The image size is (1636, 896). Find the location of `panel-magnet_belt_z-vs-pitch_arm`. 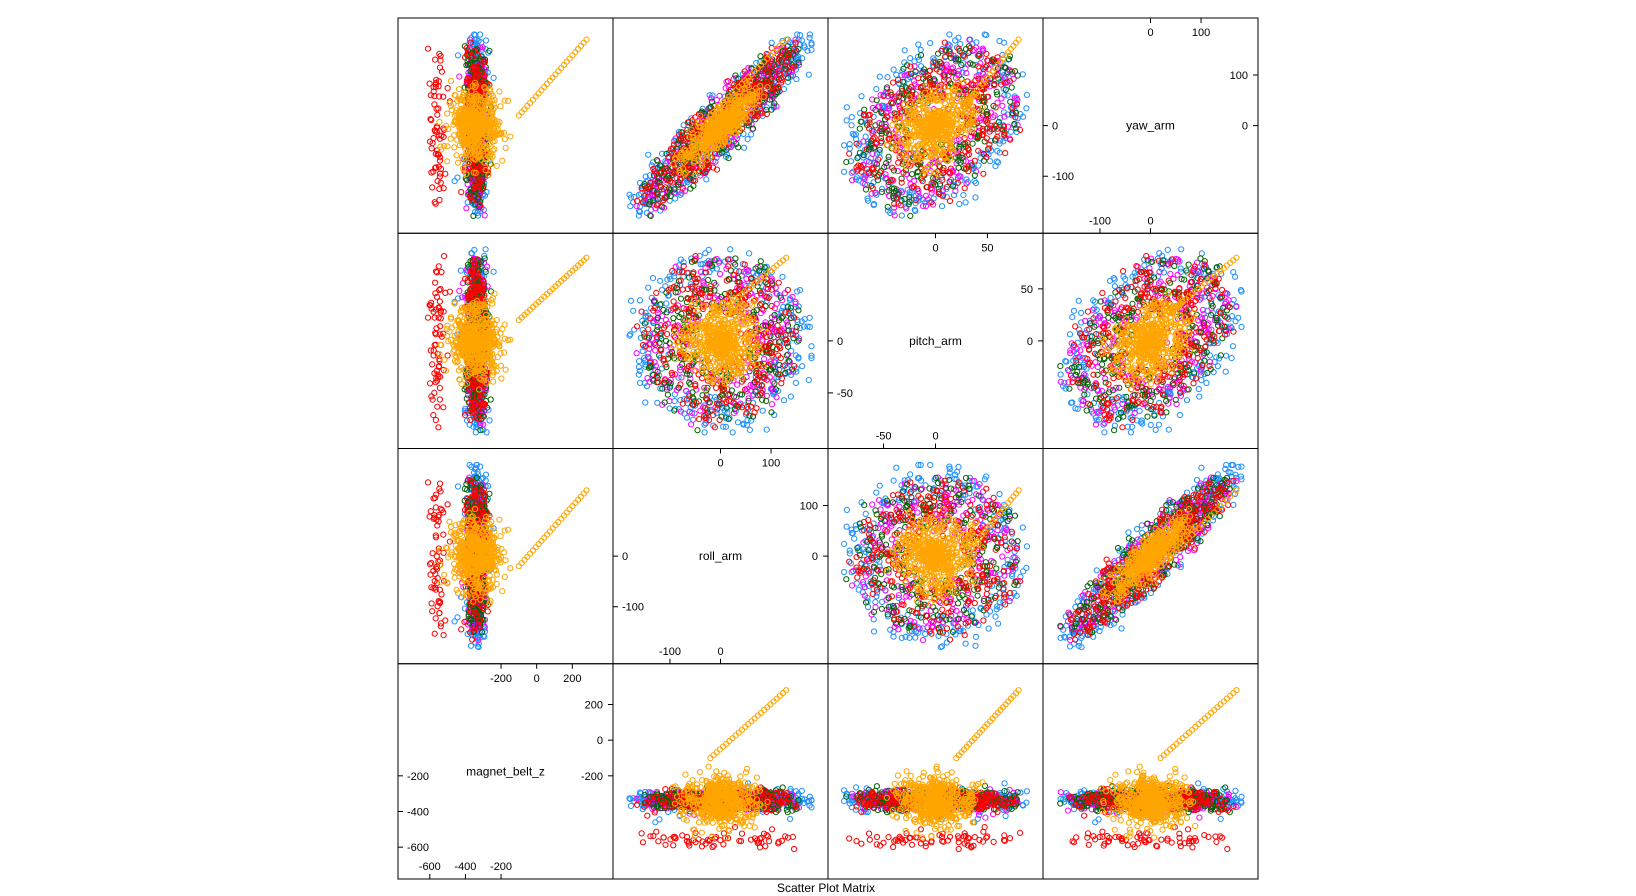

panel-magnet_belt_z-vs-pitch_arm is located at coordinates (507, 341).